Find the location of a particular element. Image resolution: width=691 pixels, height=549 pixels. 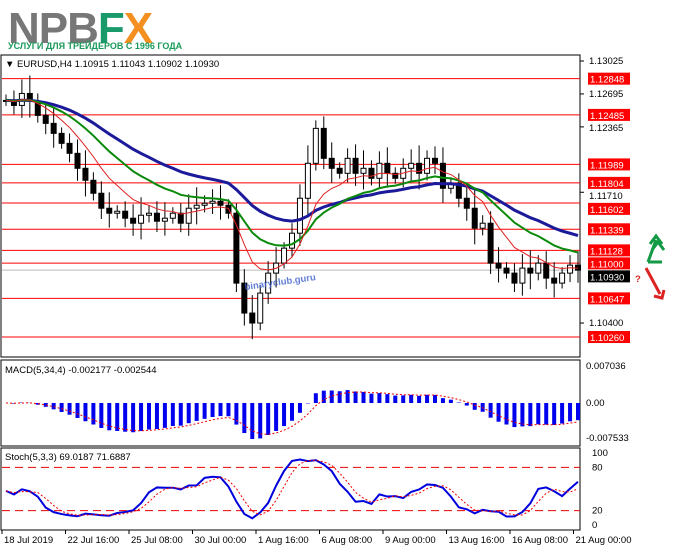

level-label: 1.11128 is located at coordinates (606, 251).